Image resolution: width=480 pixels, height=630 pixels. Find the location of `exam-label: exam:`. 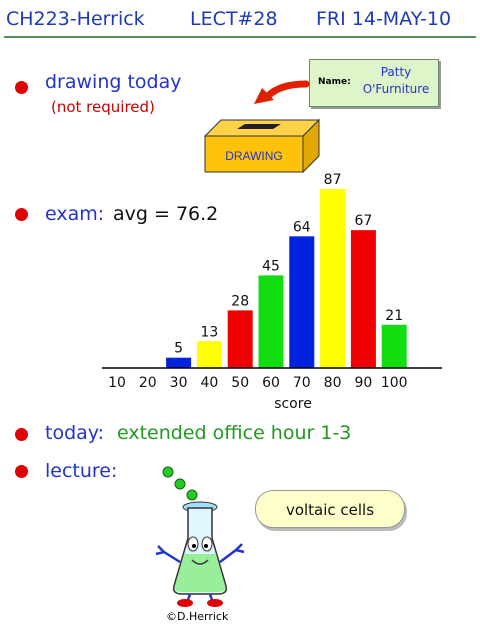

exam-label: exam: is located at coordinates (75, 214).